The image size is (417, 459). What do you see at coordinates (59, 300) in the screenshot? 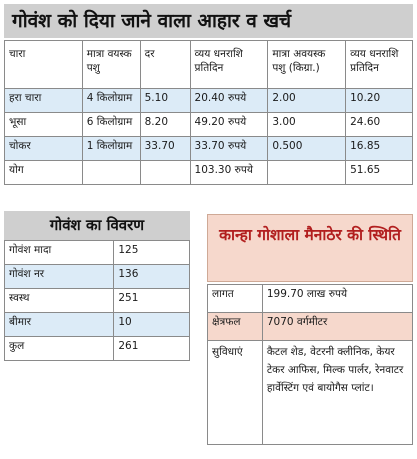
I see `stat-label: स्वस्थ` at bounding box center [59, 300].